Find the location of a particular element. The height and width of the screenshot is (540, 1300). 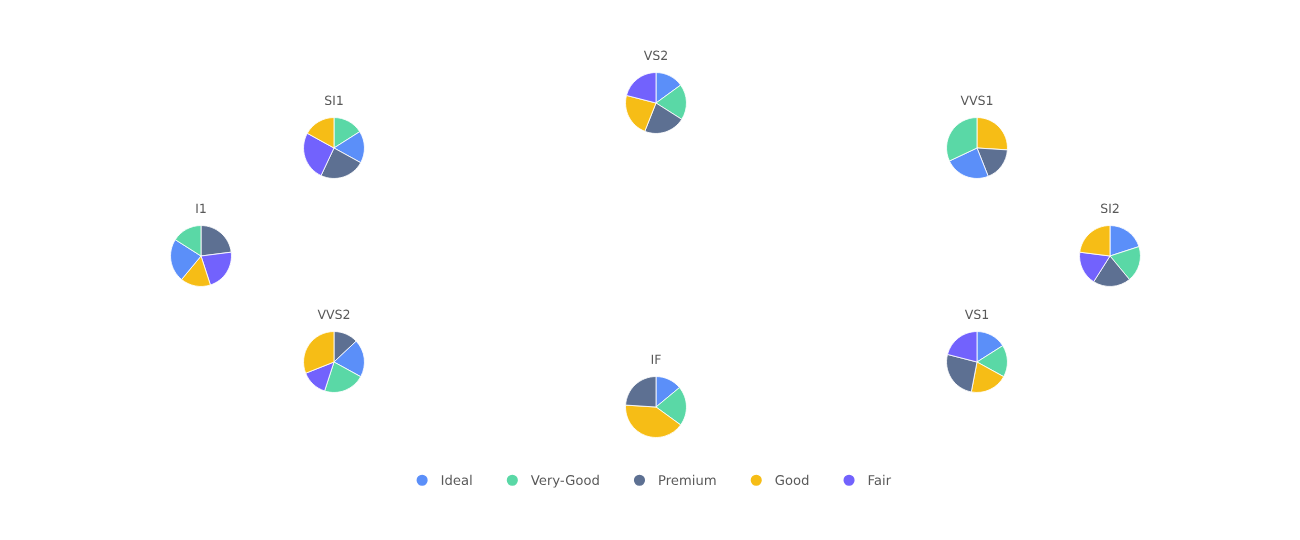

chart-title: SI2 is located at coordinates (1110, 208).